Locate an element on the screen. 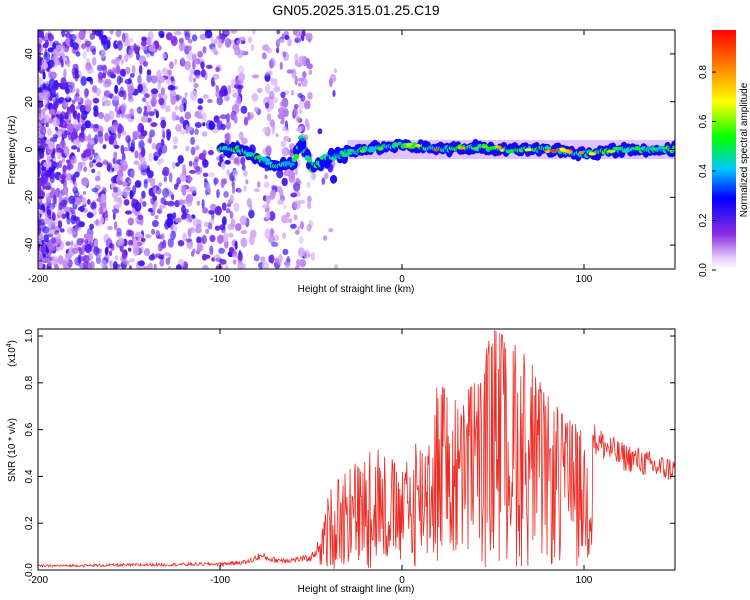  colorbar-tick-label: 0.0 is located at coordinates (703, 270).